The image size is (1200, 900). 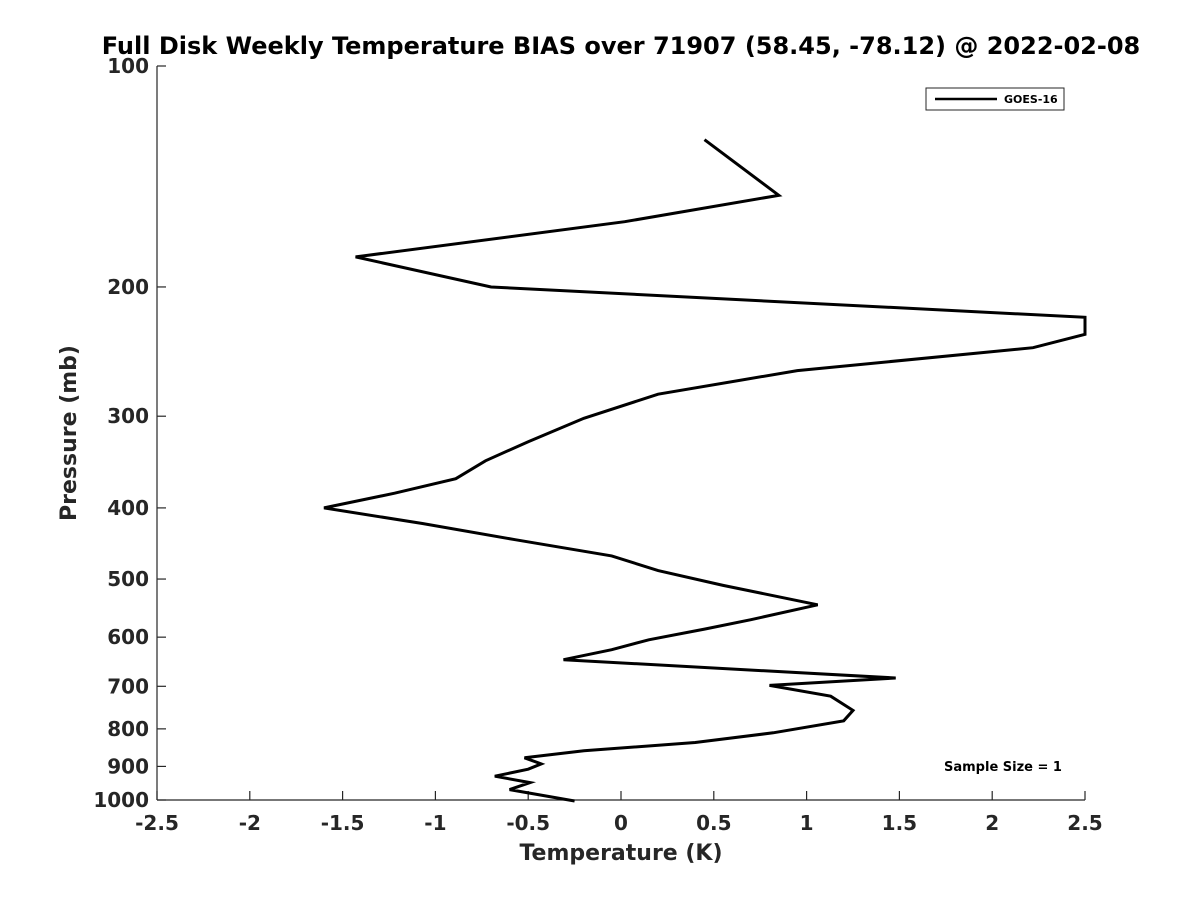 I want to click on x-tick-label: 1, so click(x=807, y=823).